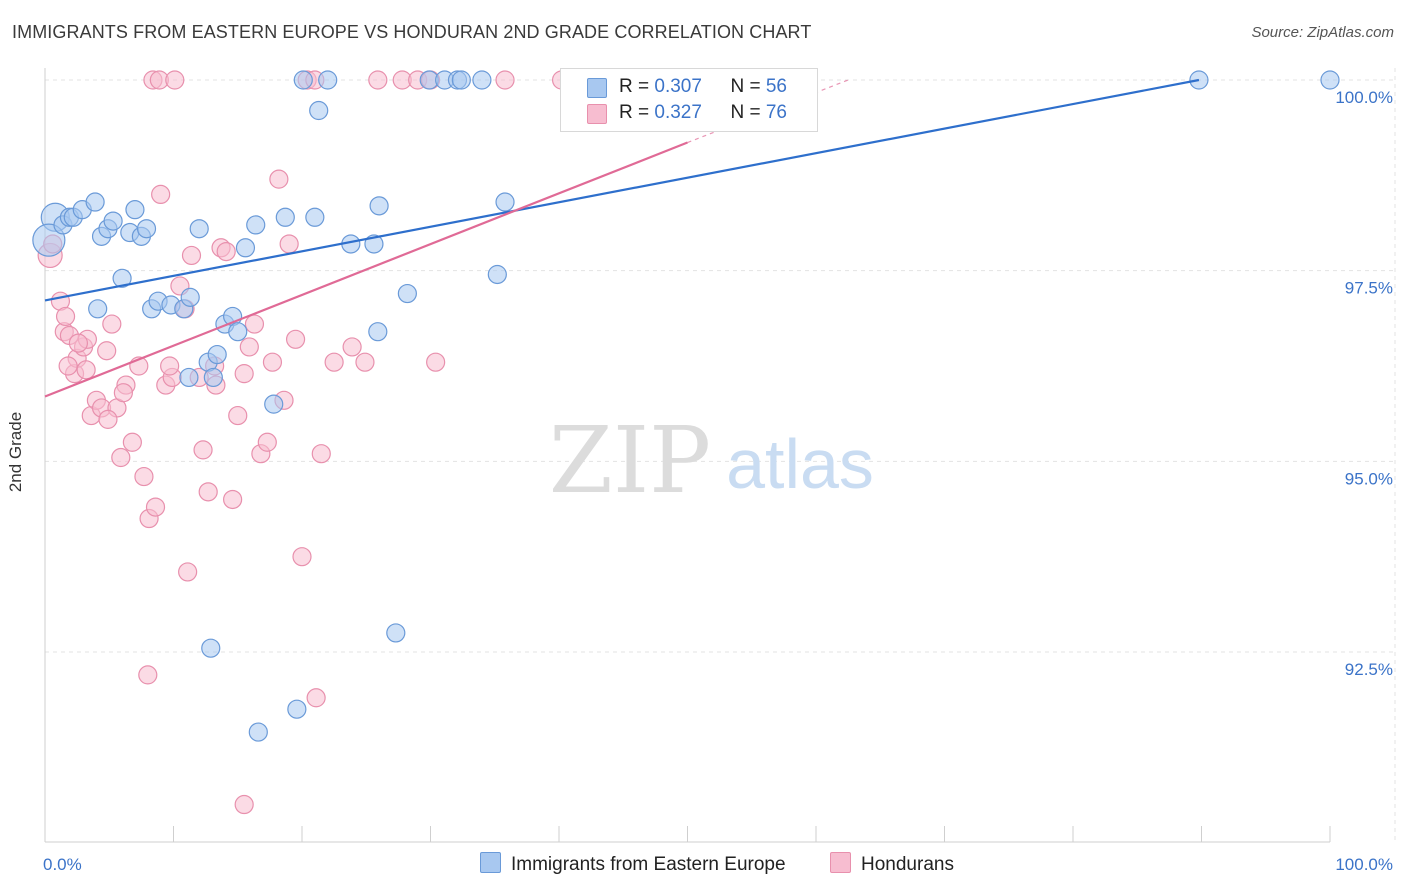 The height and width of the screenshot is (892, 1406). What do you see at coordinates (1369, 288) in the screenshot?
I see `y-tick-label: 97.5%` at bounding box center [1369, 288].